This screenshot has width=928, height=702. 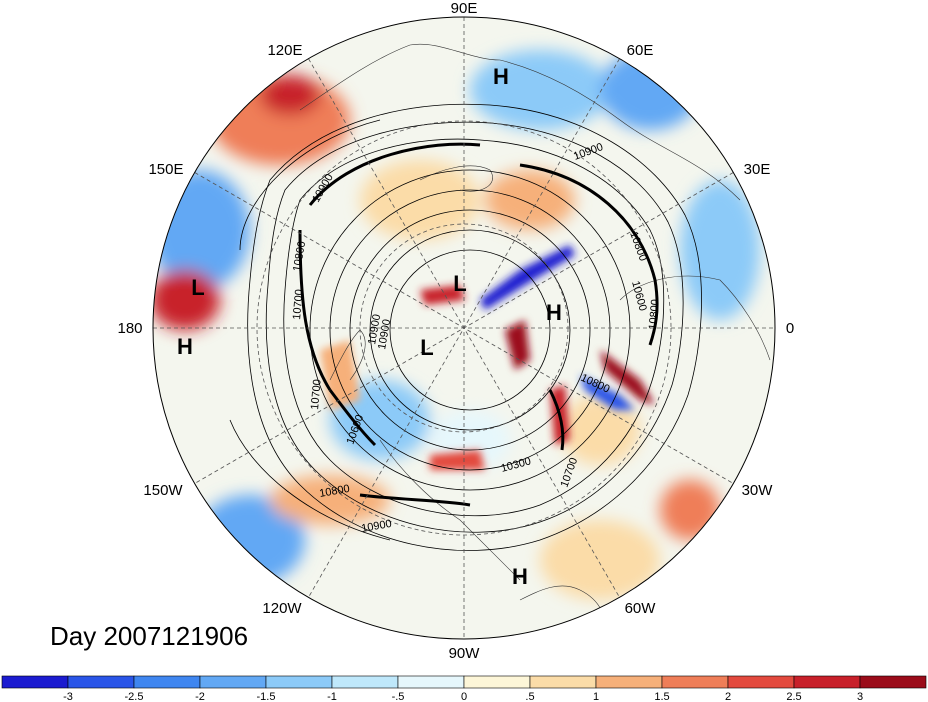 I want to click on colorbar-tick-label: .5, so click(x=529, y=696).